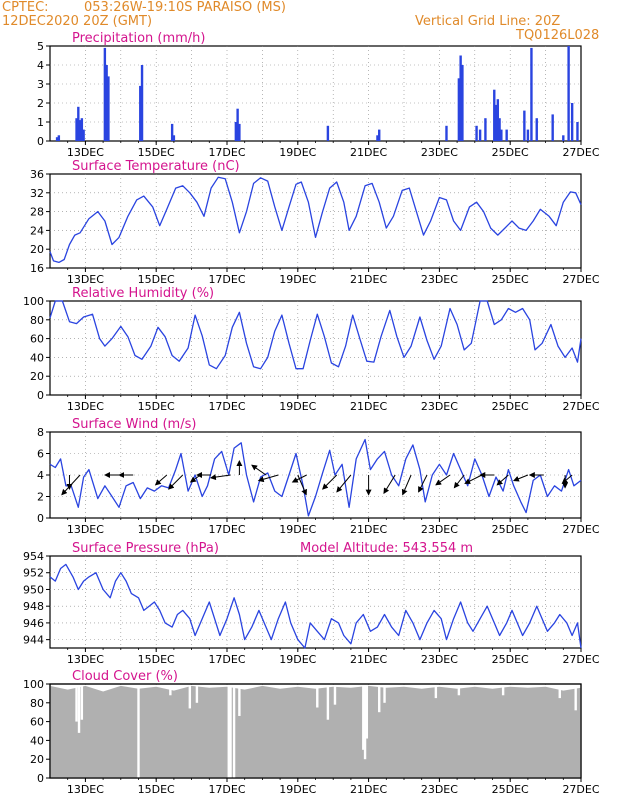 Image resolution: width=618 pixels, height=800 pixels. What do you see at coordinates (33, 589) in the screenshot?
I see `y-tick-label: 950` at bounding box center [33, 589].